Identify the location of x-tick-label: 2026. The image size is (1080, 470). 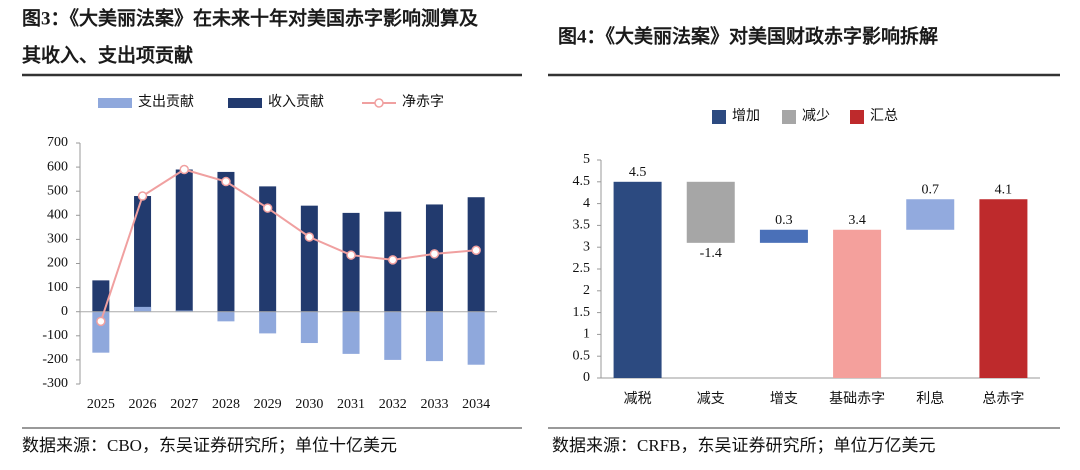
(143, 404).